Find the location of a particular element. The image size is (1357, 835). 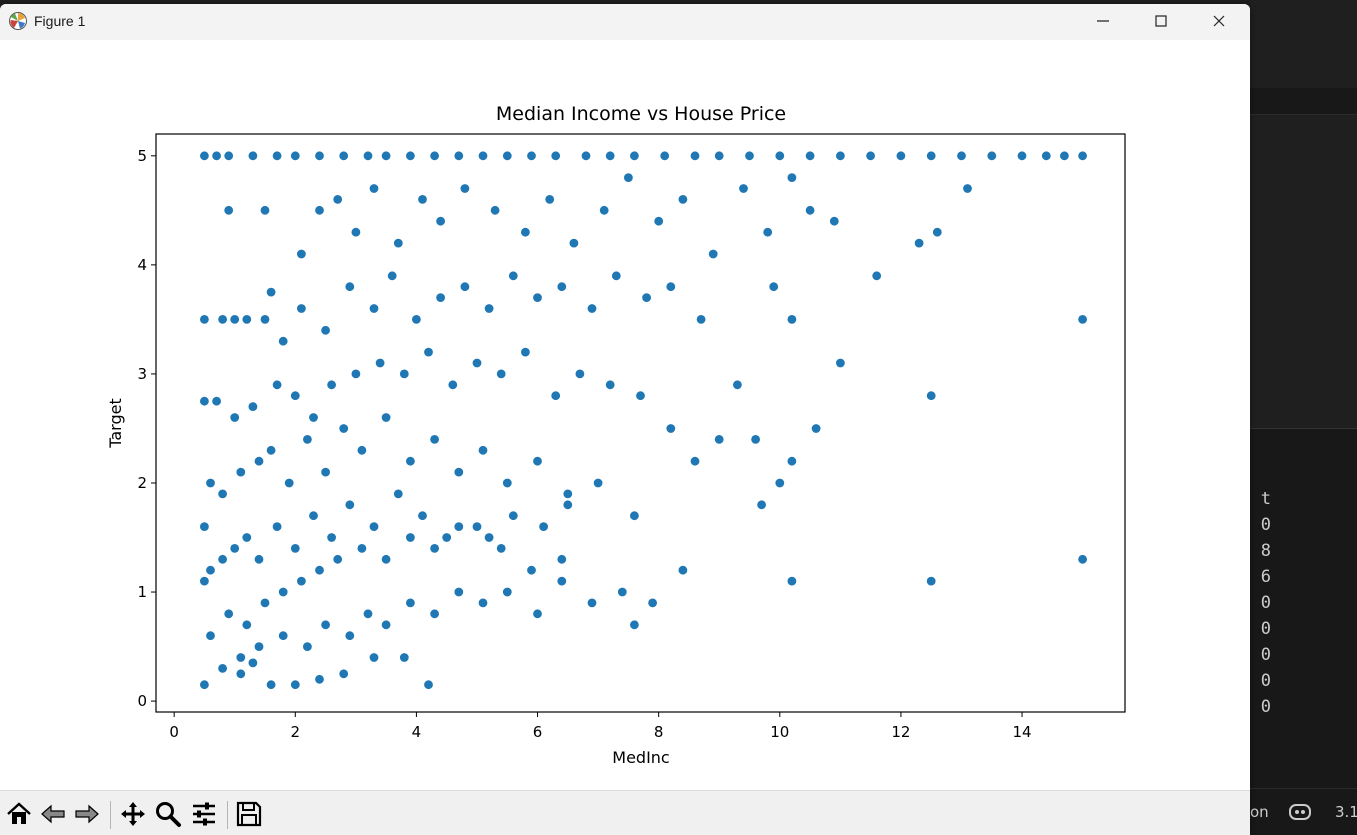

back-button is located at coordinates (53, 814).